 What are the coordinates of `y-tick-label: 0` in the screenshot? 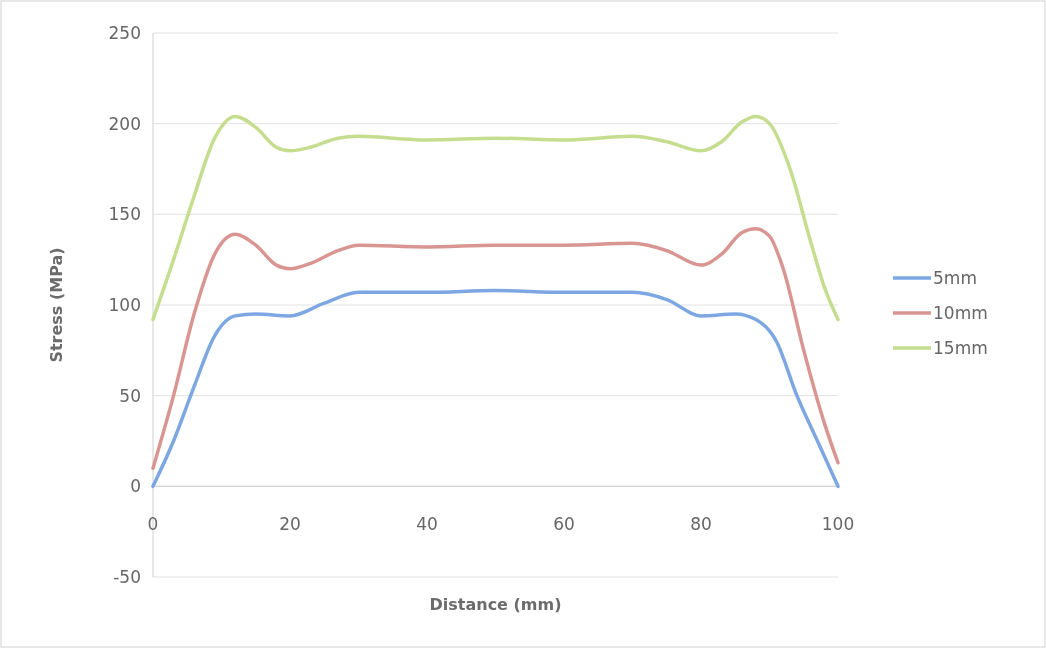 It's located at (135, 486).